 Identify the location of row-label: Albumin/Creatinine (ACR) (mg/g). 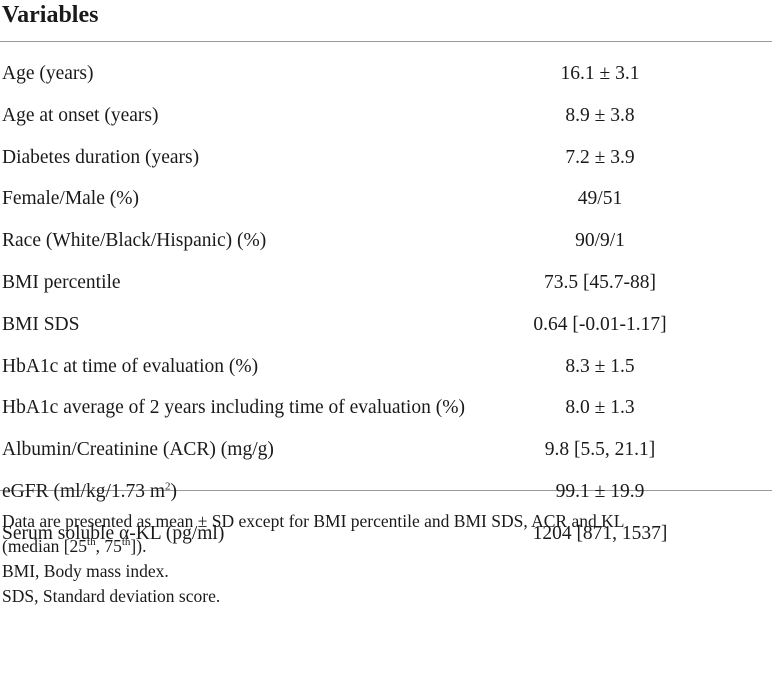
(138, 450).